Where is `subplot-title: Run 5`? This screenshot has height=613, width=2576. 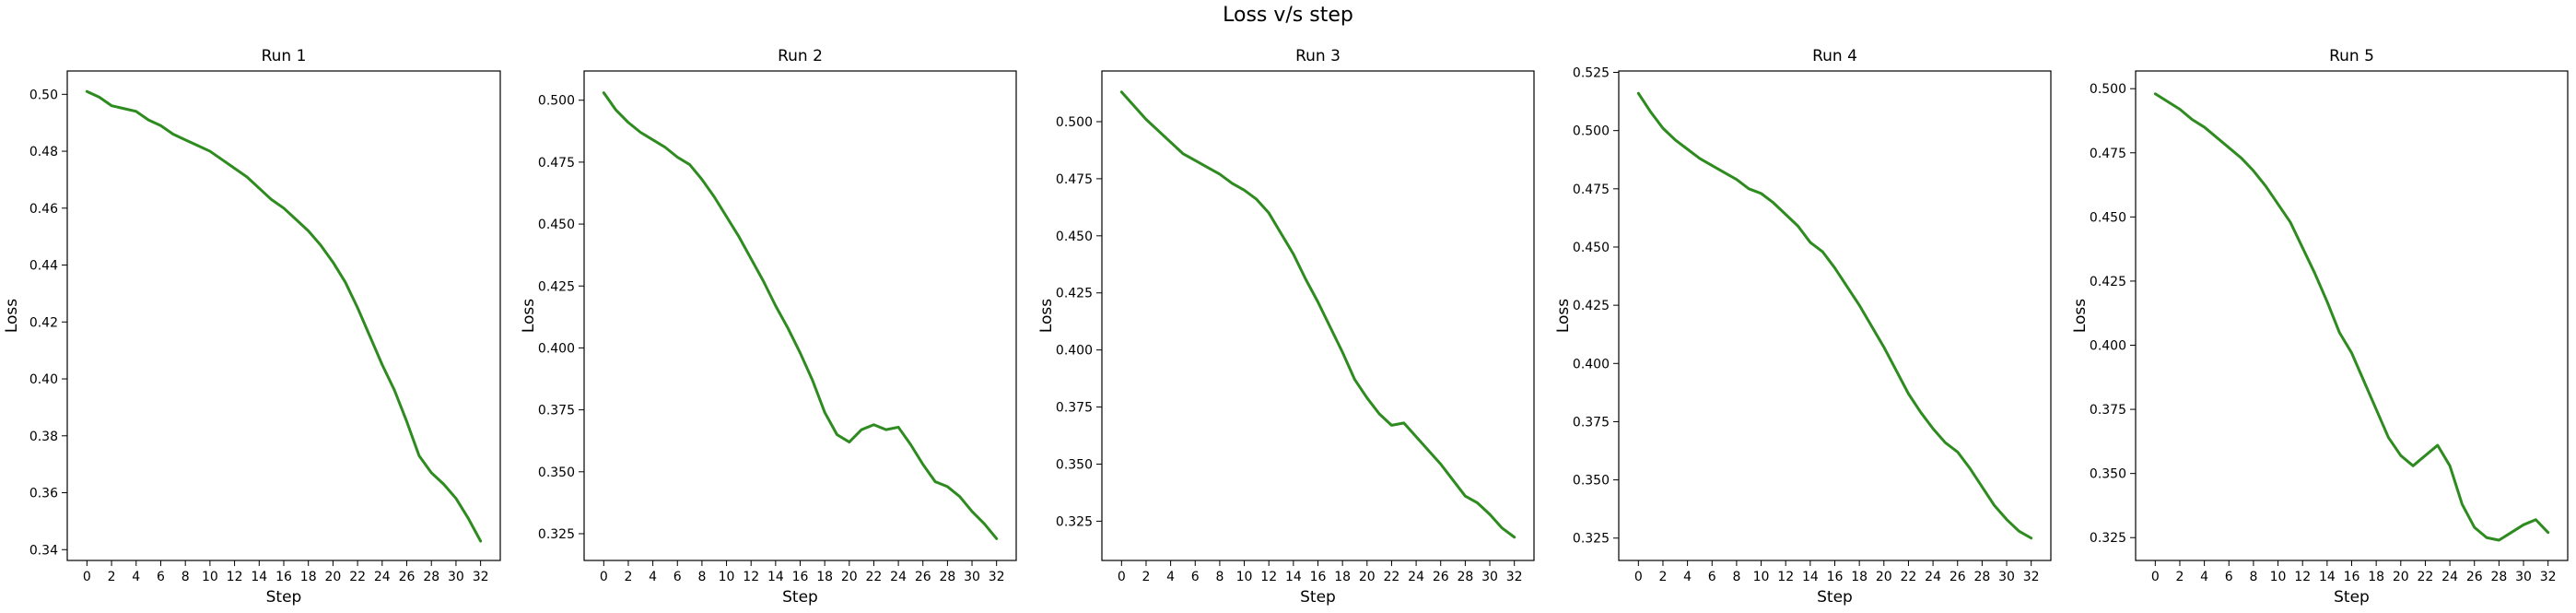 subplot-title: Run 5 is located at coordinates (2352, 56).